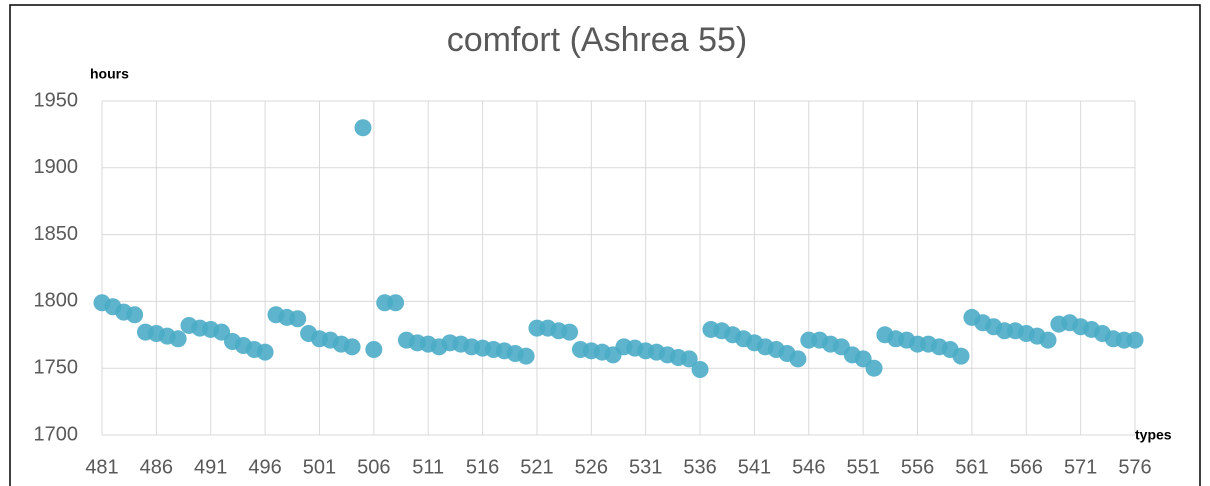 Image resolution: width=1210 pixels, height=486 pixels. I want to click on y-tick-label: 1900, so click(56, 167).